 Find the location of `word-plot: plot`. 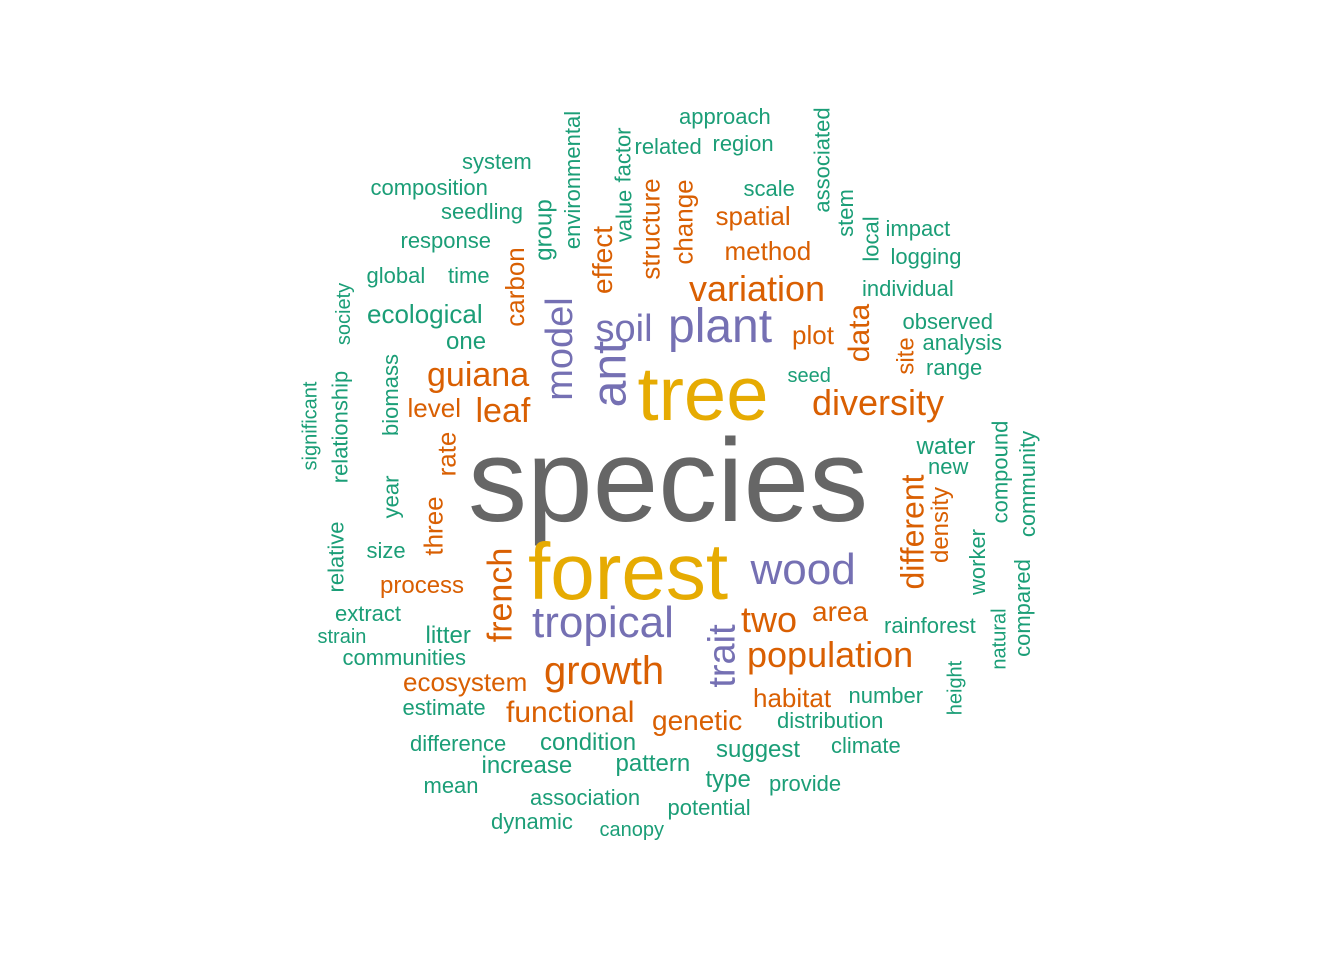

word-plot: plot is located at coordinates (813, 335).